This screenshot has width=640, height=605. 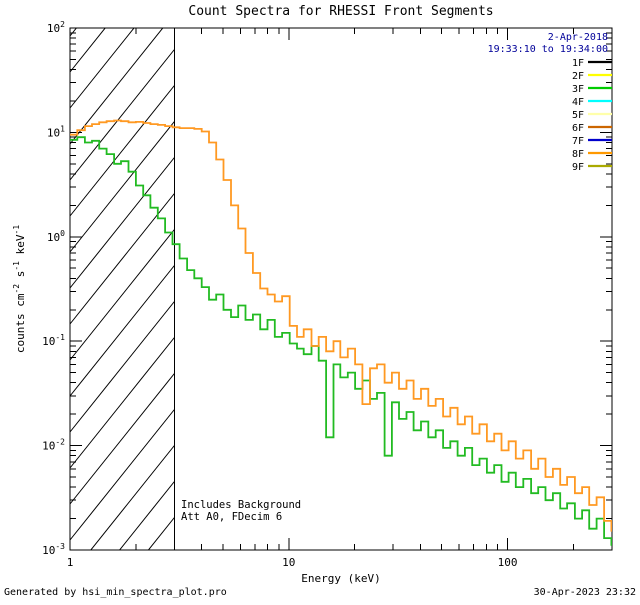 I want to click on y-tick-label: 10⁰, so click(x=56, y=236).